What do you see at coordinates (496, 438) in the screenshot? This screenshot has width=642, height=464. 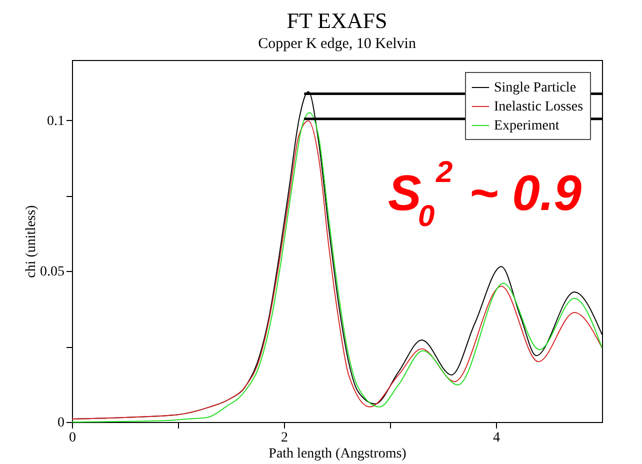 I see `x-tick-label: 4` at bounding box center [496, 438].